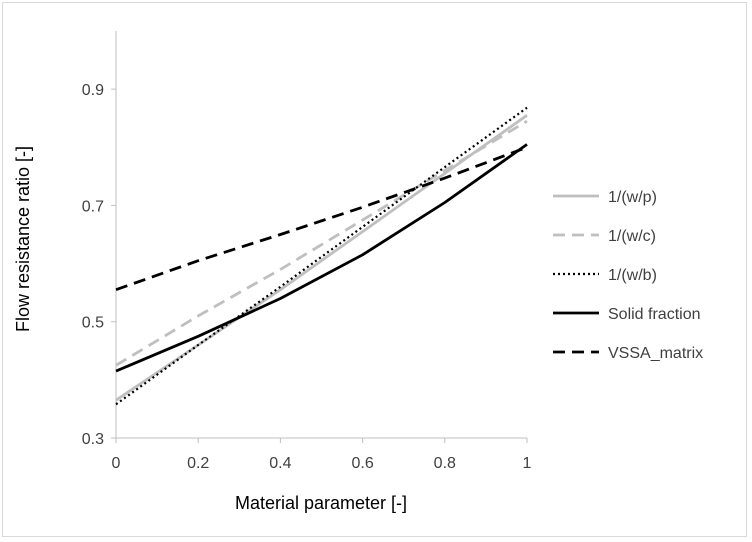 This screenshot has height=542, width=752. I want to click on x-tick-label: 0.8, so click(445, 463).